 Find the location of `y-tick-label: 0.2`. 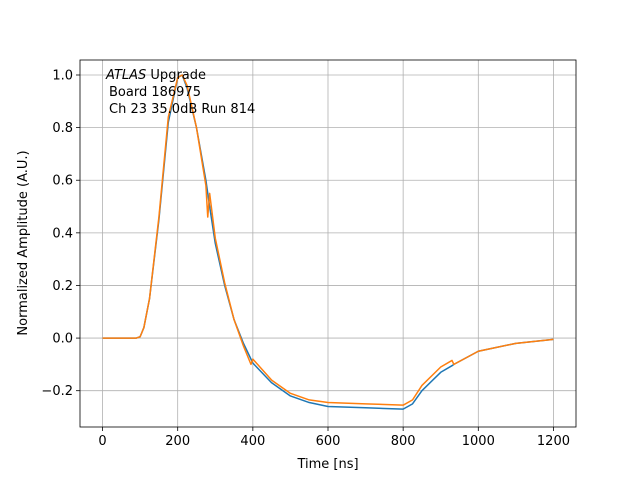

y-tick-label: 0.2 is located at coordinates (62, 286).